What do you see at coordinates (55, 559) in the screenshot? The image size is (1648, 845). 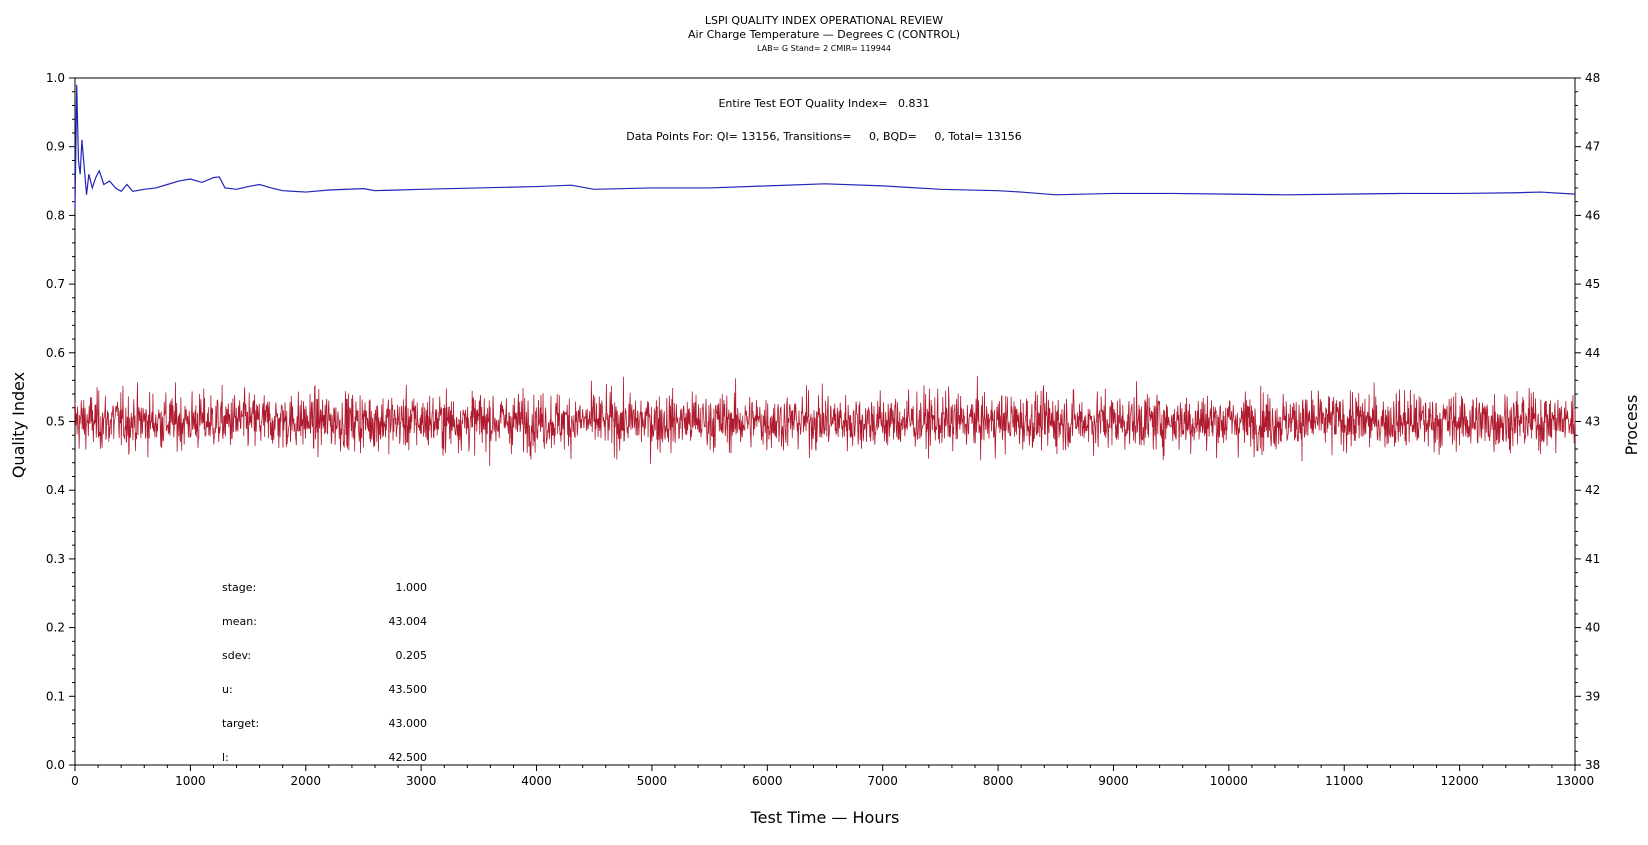 I see `y-left-tick-label: 0.3` at bounding box center [55, 559].